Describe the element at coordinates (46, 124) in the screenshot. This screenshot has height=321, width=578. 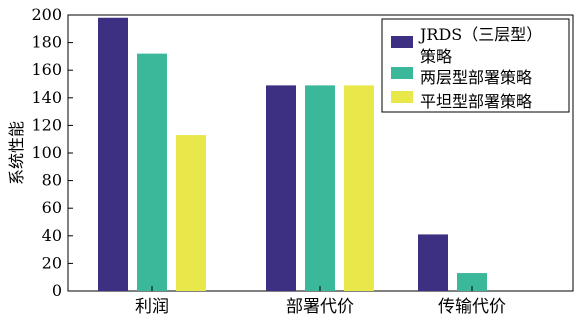
I see `y-tick-label: 120` at that location.